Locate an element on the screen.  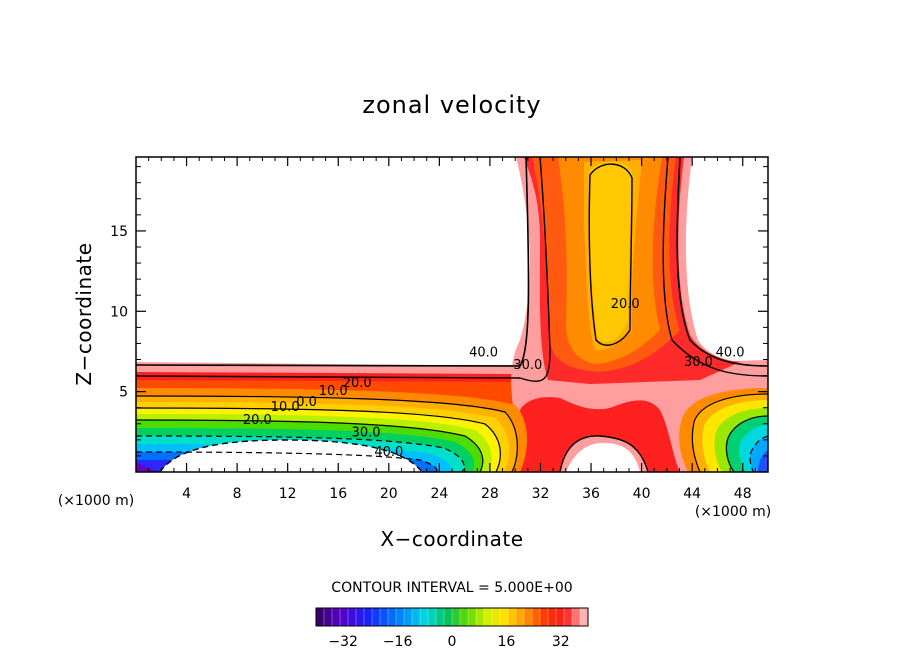
colorbar-tick-label: −16 is located at coordinates (398, 642).